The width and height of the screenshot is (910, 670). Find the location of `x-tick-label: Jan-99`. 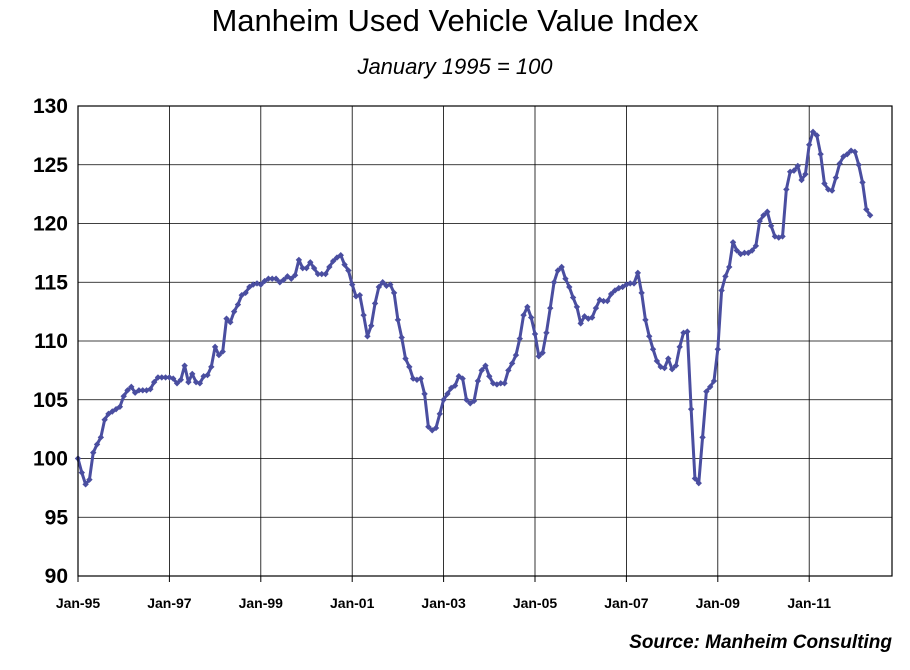

x-tick-label: Jan-99 is located at coordinates (261, 603).